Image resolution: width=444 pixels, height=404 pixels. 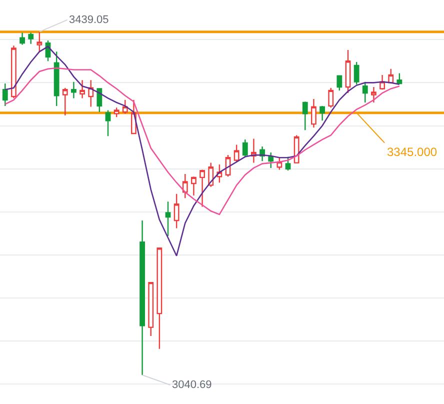 What do you see at coordinates (192, 385) in the screenshot?
I see `annotation: 3040.69` at bounding box center [192, 385].